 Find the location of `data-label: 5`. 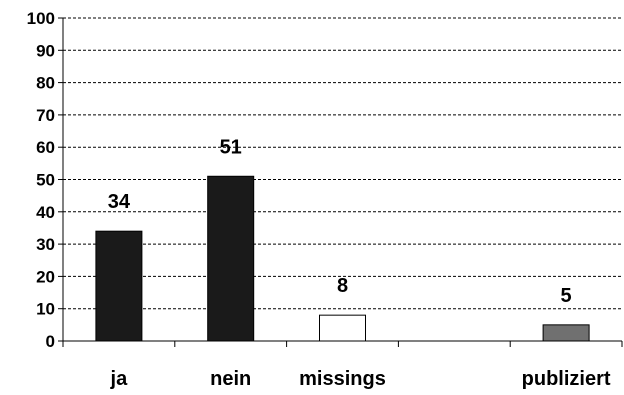

data-label: 5 is located at coordinates (566, 296).